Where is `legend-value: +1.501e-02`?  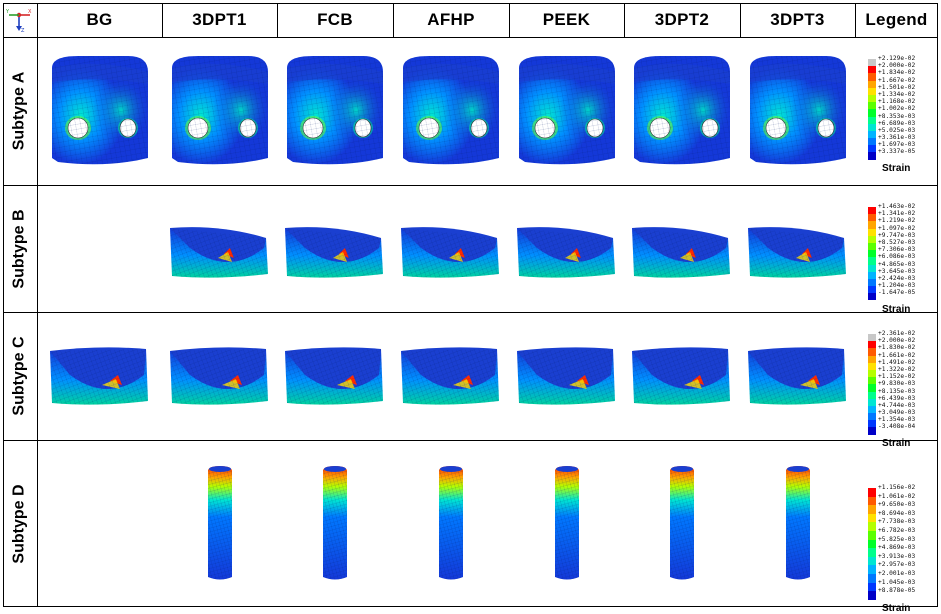
legend-value: +1.501e-02 is located at coordinates (897, 87).